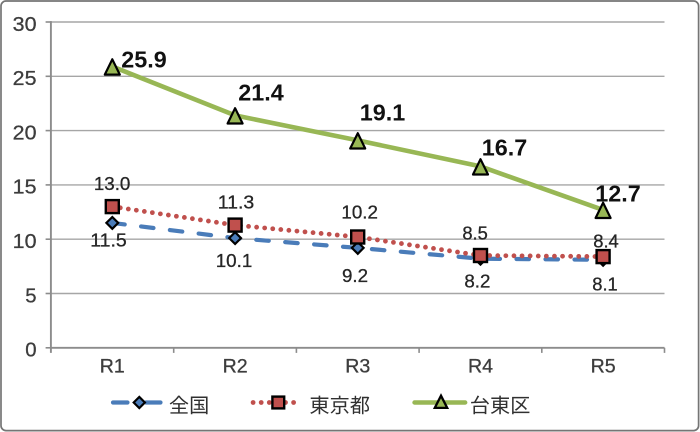 This screenshot has height=432, width=700. What do you see at coordinates (477, 281) in the screenshot?
I see `svg-text: 8.2` at bounding box center [477, 281].